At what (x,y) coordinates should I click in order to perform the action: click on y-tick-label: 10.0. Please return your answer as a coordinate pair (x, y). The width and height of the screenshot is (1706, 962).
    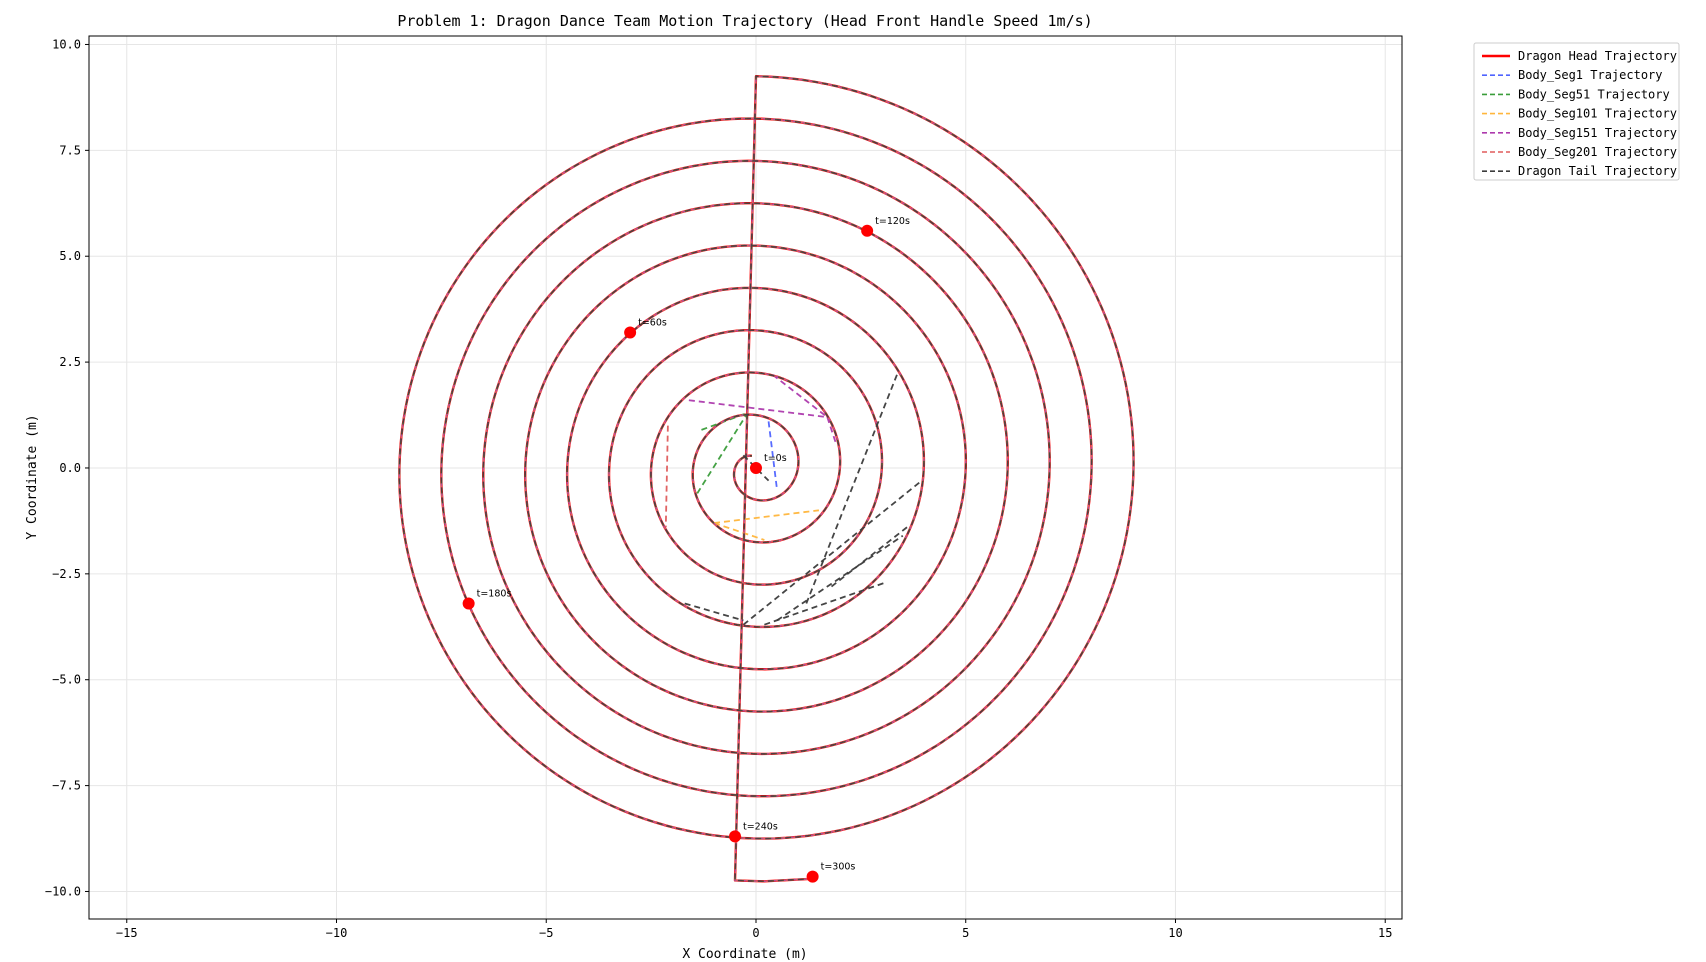
    Looking at the image, I should click on (66, 44).